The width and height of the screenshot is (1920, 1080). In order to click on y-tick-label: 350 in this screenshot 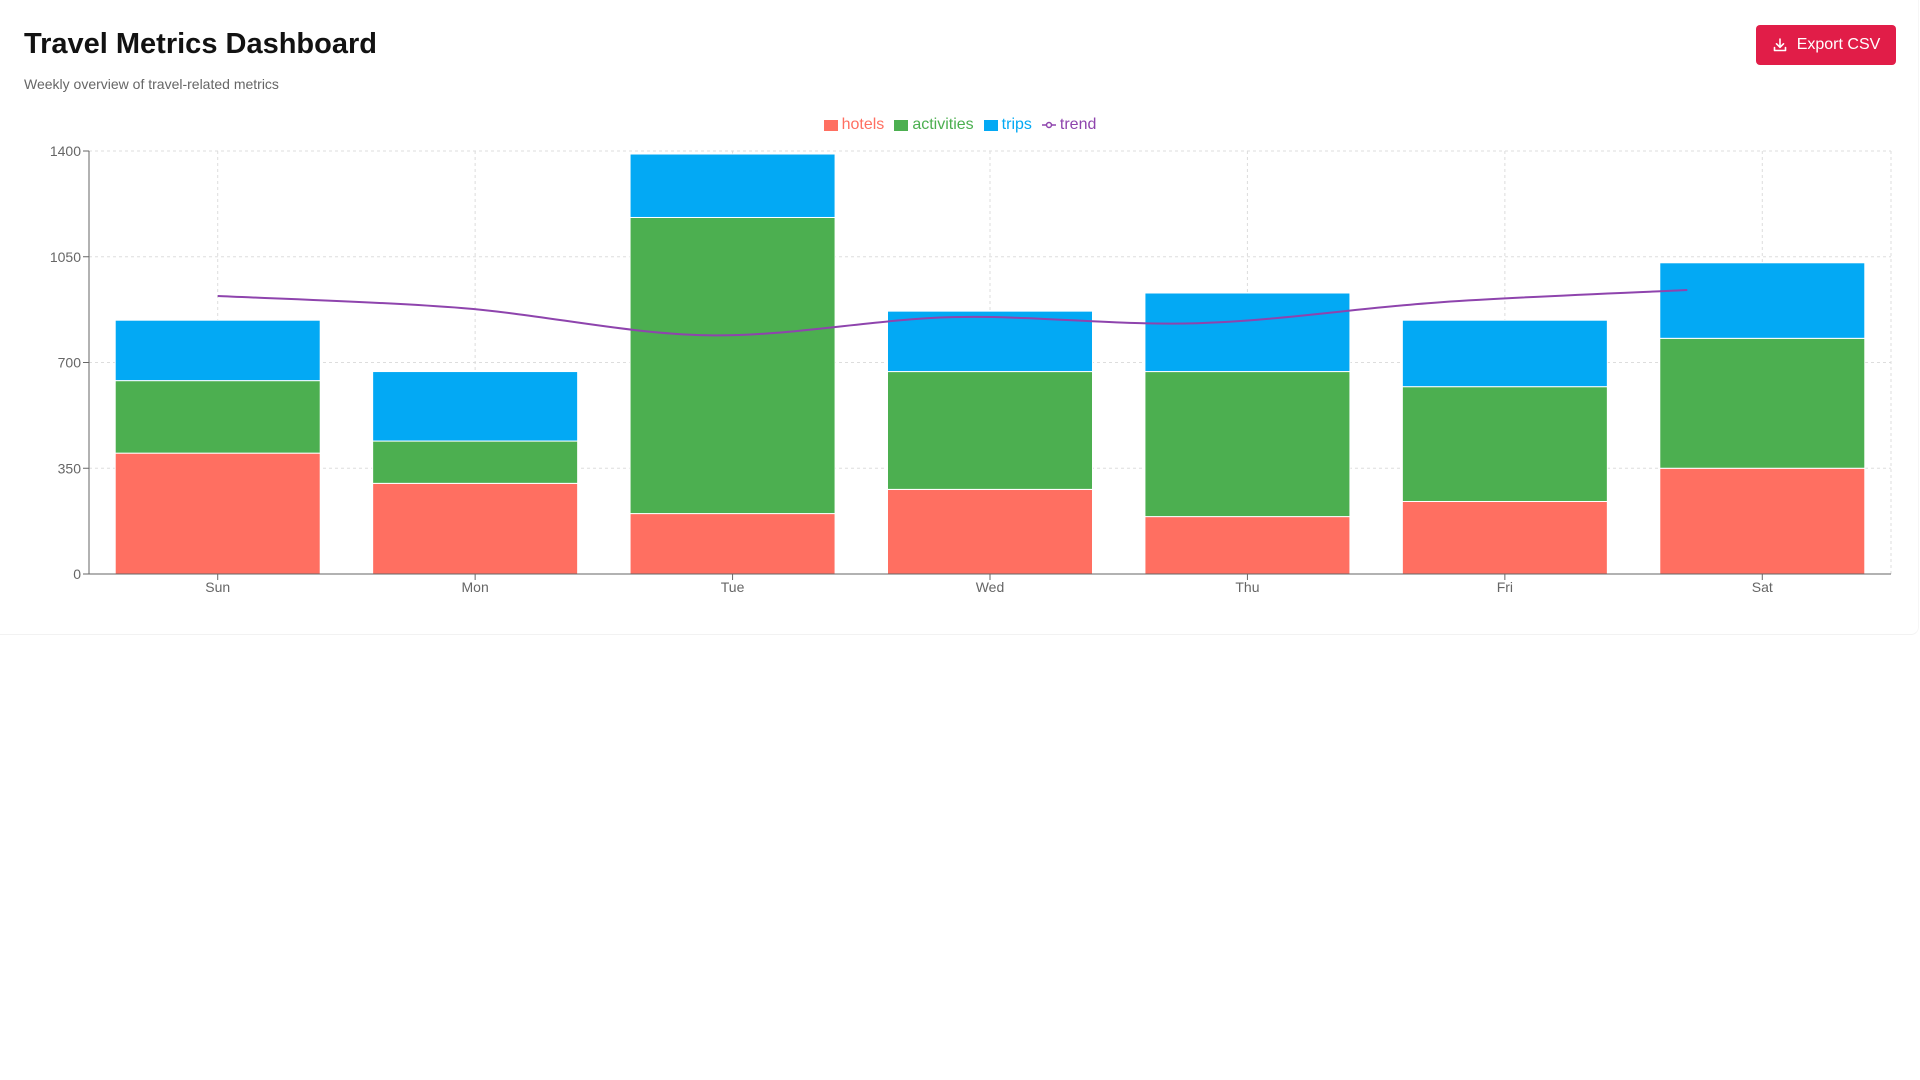, I will do `click(70, 468)`.